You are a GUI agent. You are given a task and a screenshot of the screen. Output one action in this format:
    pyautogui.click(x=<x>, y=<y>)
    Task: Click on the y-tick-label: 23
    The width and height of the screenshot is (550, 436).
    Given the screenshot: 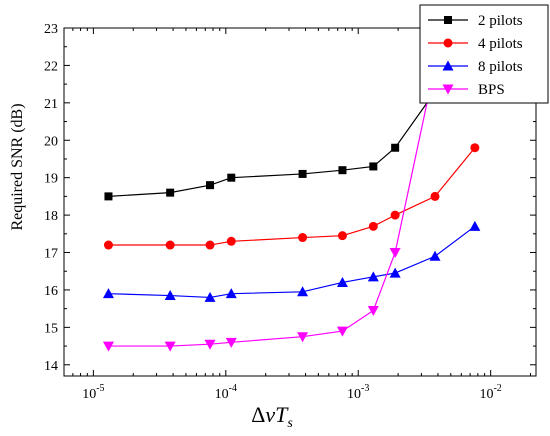 What is the action you would take?
    pyautogui.click(x=51, y=29)
    